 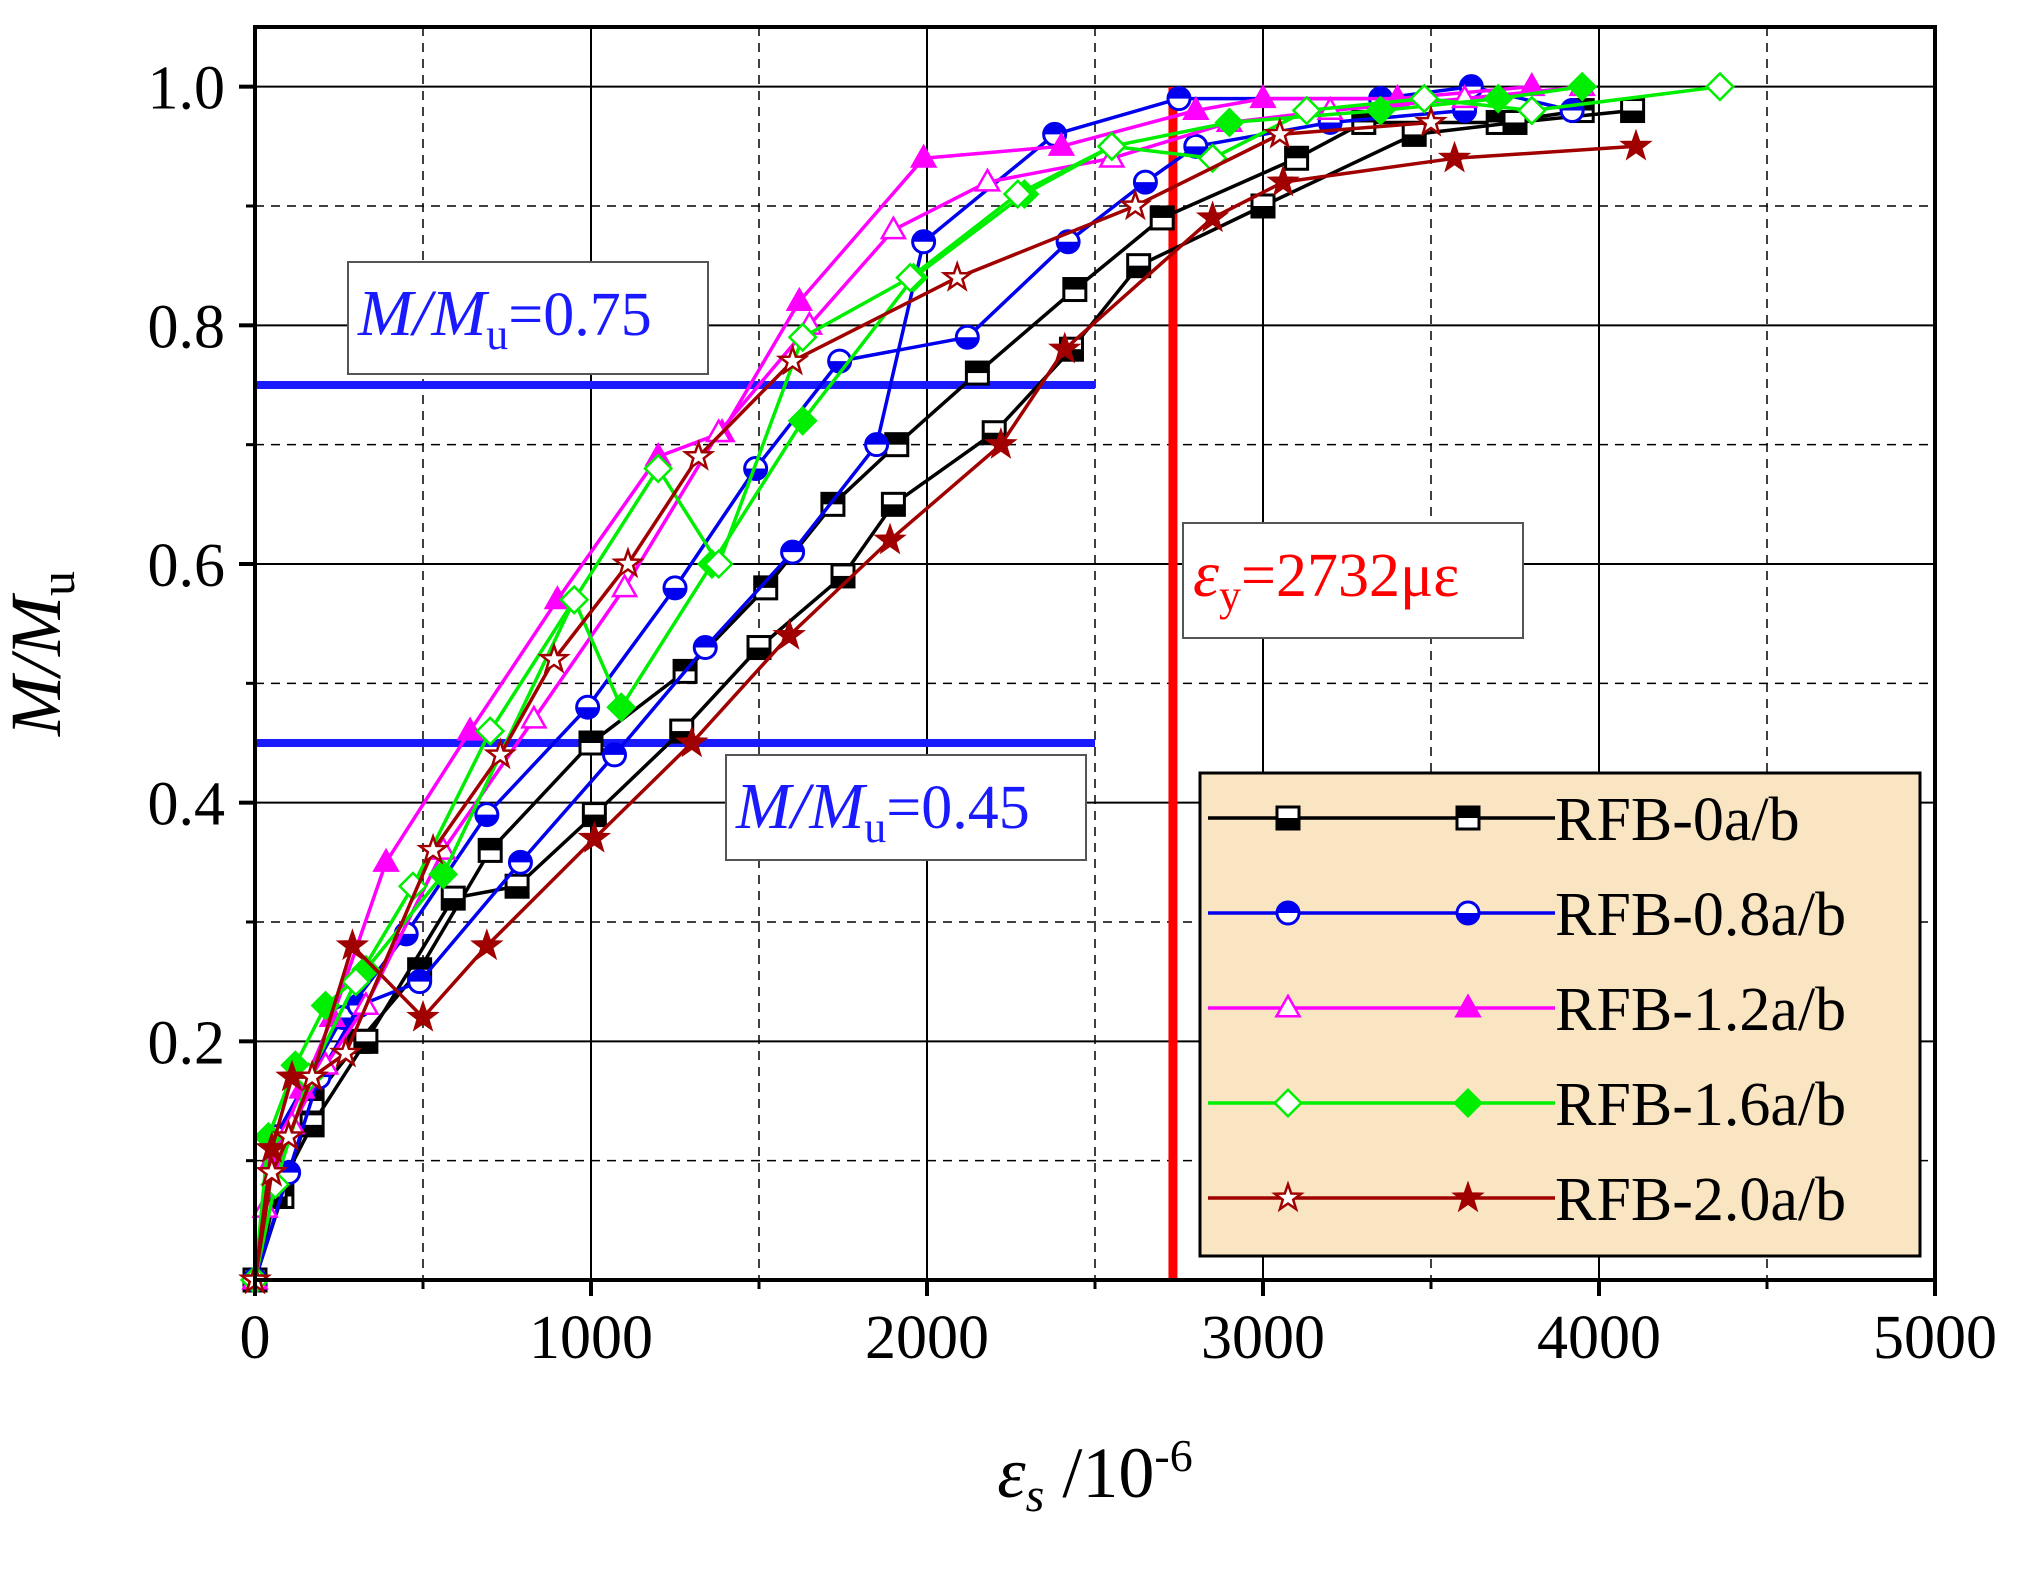 I want to click on x-tick-label: 2000, so click(x=927, y=1338).